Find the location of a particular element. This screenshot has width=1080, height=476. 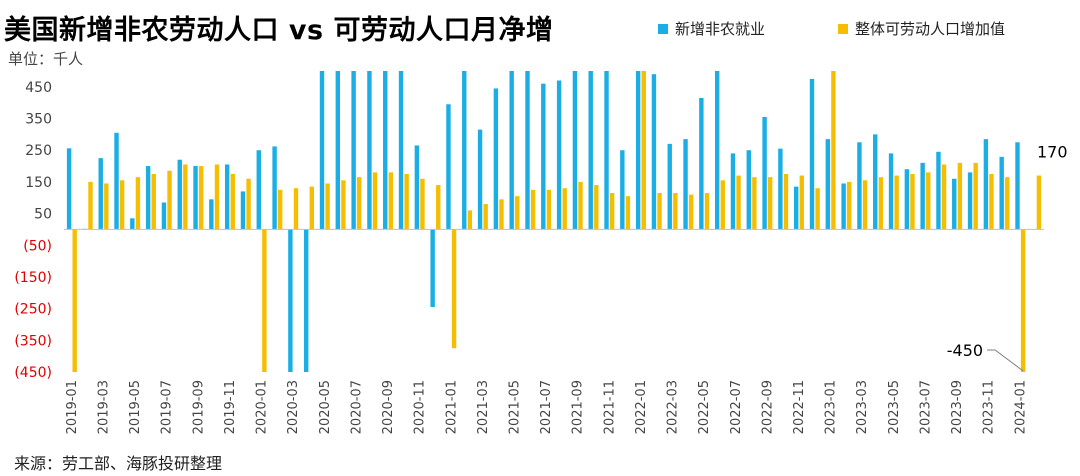

y-tick-label: (350) is located at coordinates (33, 341).